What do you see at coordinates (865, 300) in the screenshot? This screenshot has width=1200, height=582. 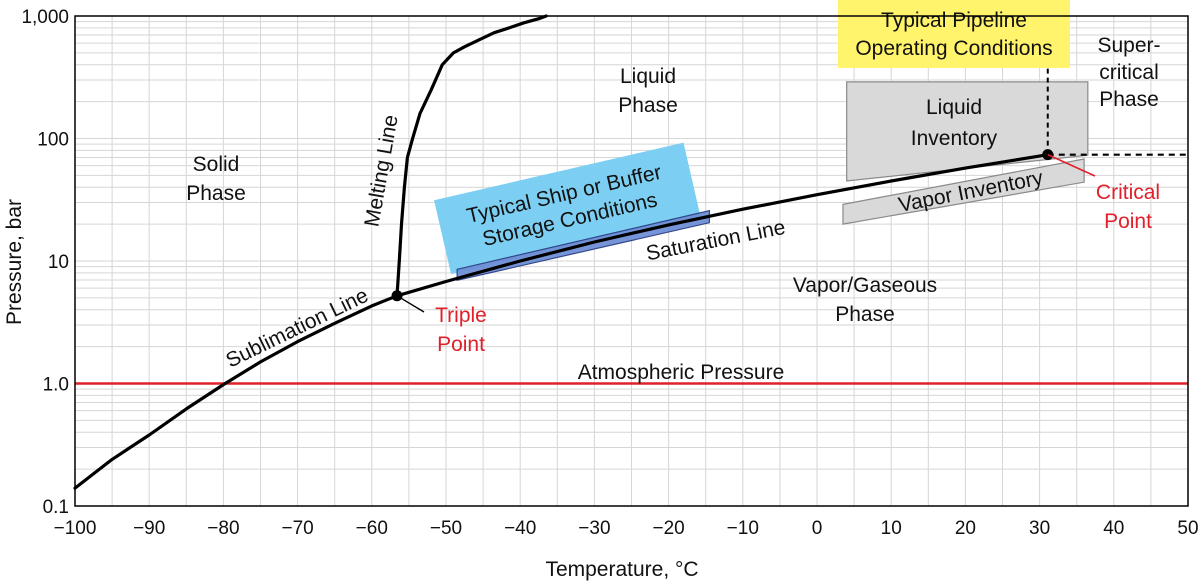 I see `vapor-phase-label: Vapor/Gaseous Phase` at bounding box center [865, 300].